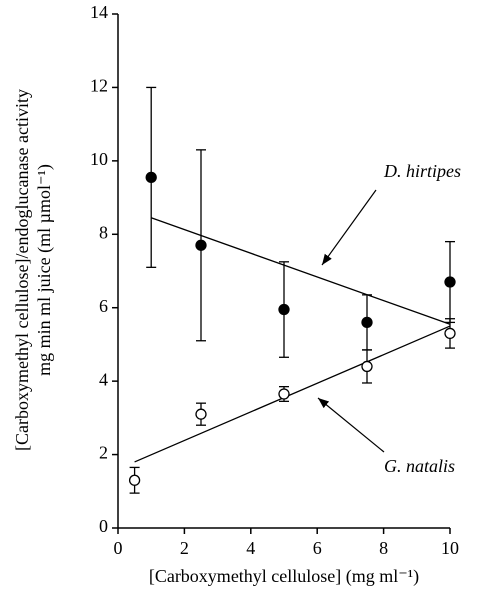  Describe the element at coordinates (383, 548) in the screenshot. I see `x-tick-label: 8` at that location.